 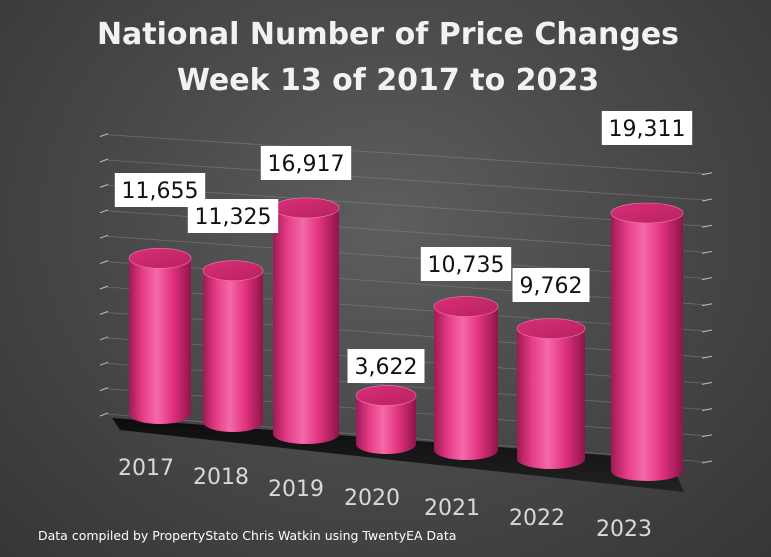 I want to click on chart-title-line-2: Week 13 of 2017 to 2023, so click(x=388, y=80).